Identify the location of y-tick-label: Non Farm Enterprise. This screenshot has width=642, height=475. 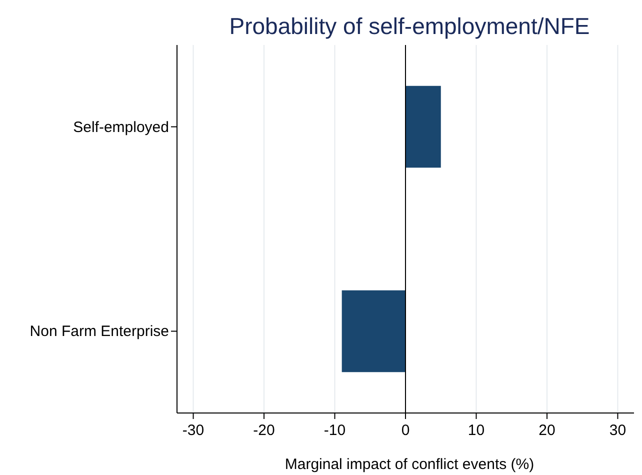
(99, 331).